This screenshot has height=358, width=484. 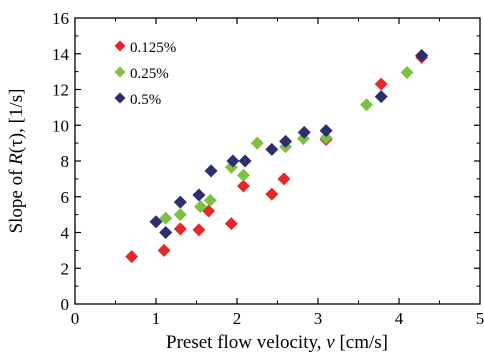 I want to click on x-tick-label: 0, so click(x=75, y=318).